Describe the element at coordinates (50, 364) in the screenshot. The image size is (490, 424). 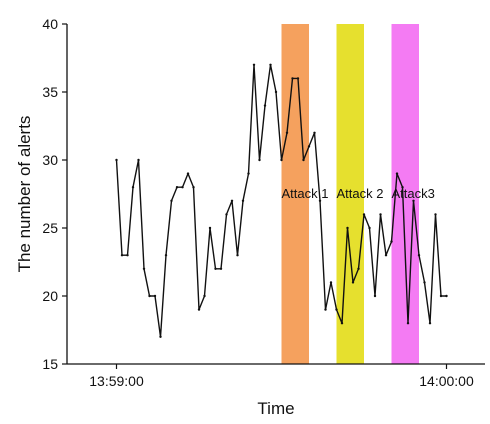
I see `y-tick-label: 15` at that location.